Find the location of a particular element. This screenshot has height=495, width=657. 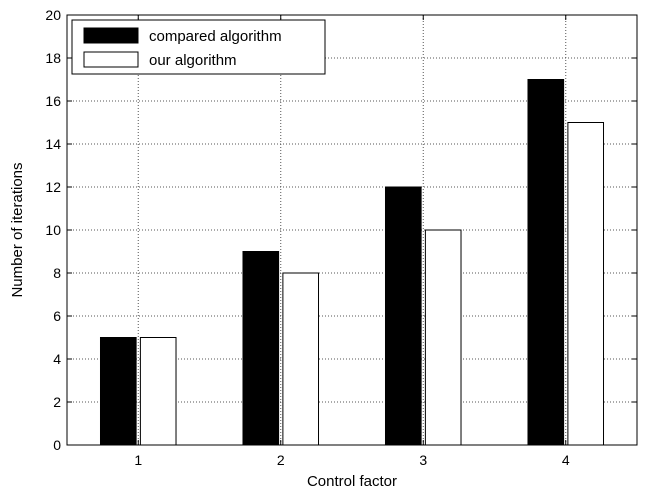

y-tick-label: 18 is located at coordinates (53, 58).